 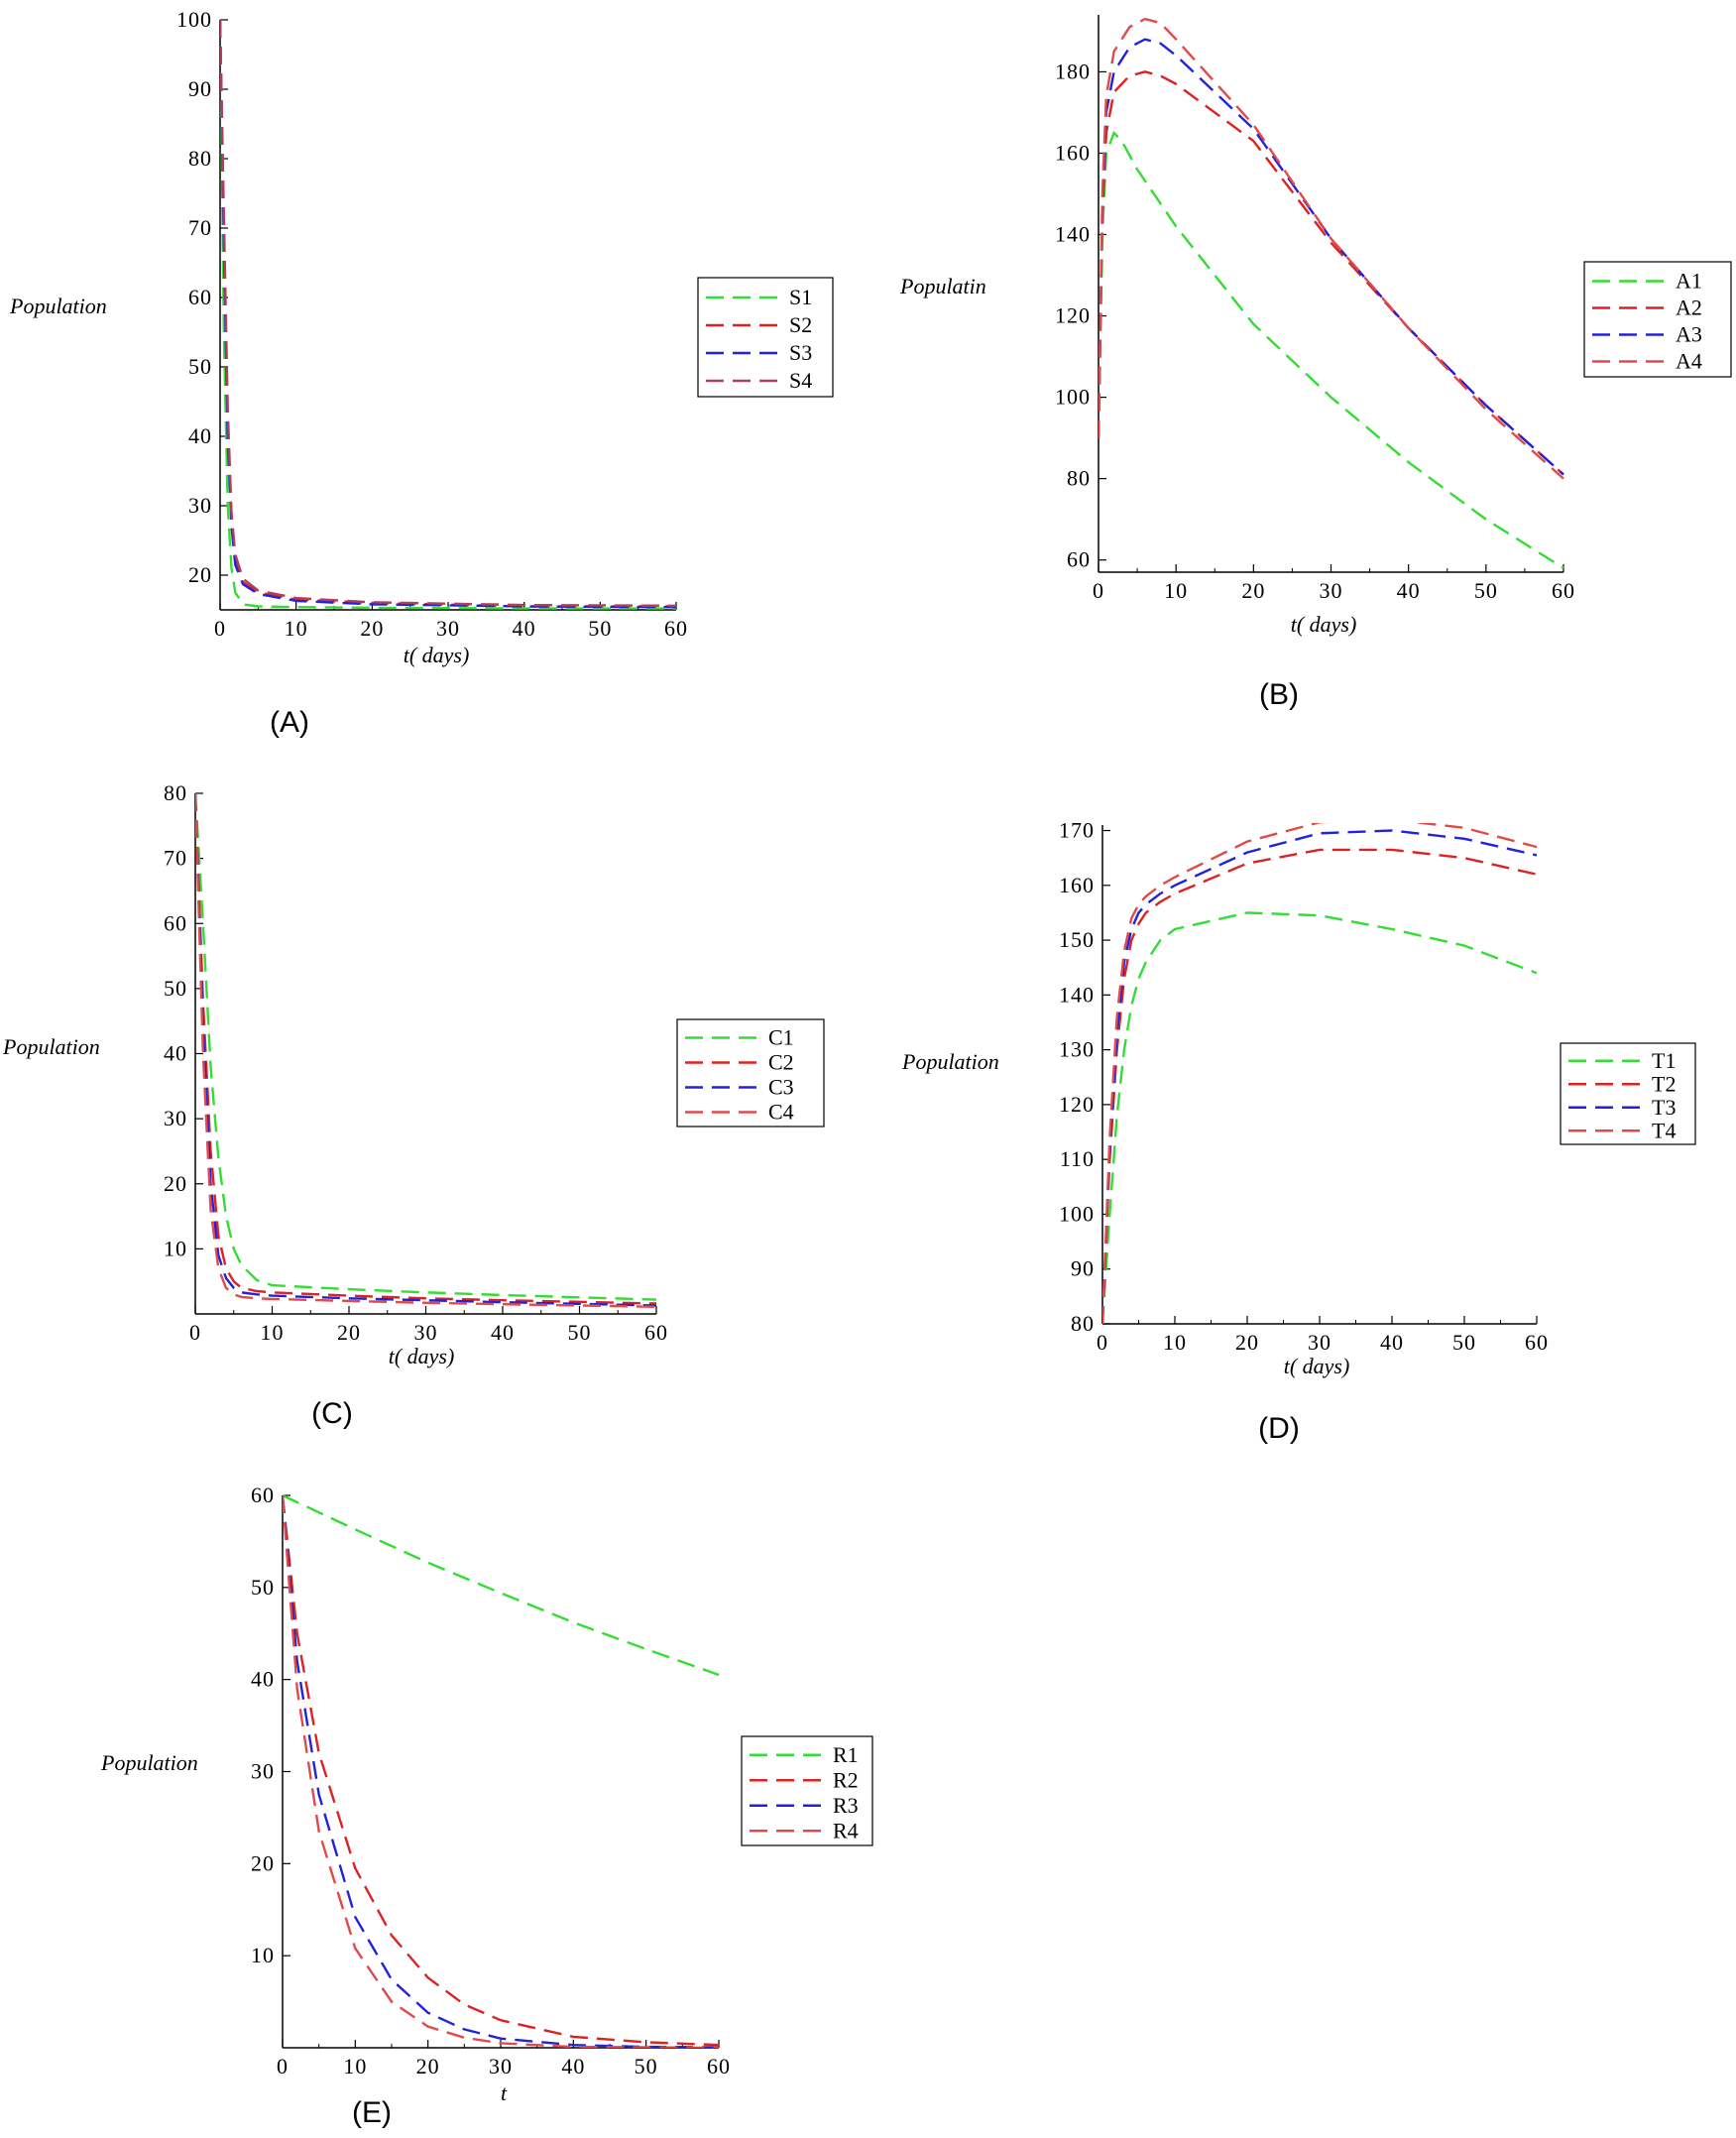 What do you see at coordinates (372, 2112) in the screenshot?
I see `panel-label: (E)` at bounding box center [372, 2112].